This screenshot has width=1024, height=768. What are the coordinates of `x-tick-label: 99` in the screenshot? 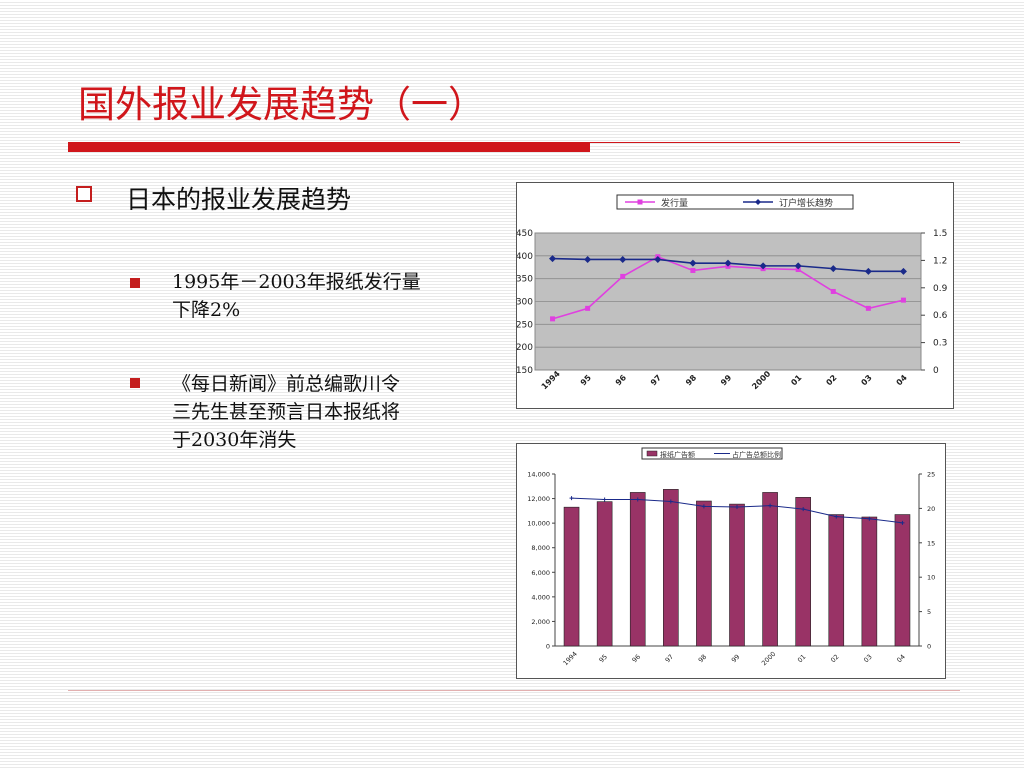 It's located at (726, 380).